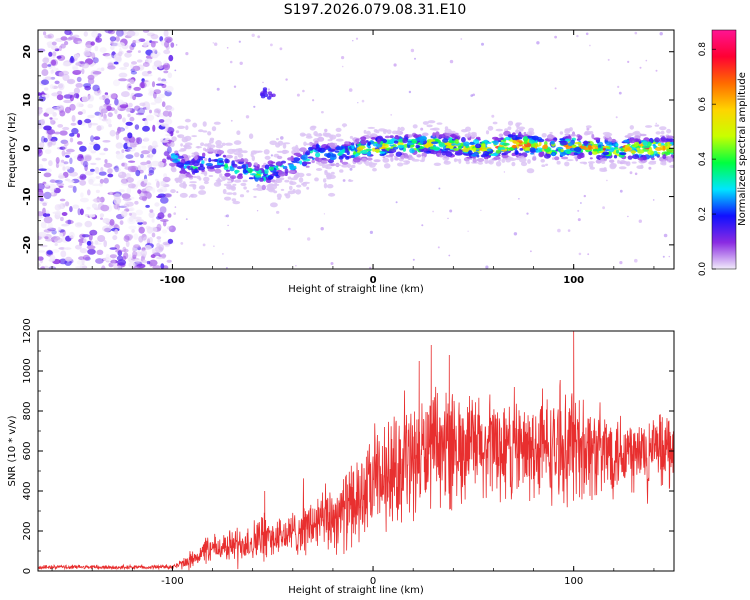 This screenshot has height=600, width=750. I want to click on spectrogram-y-tick-label: 20, so click(27, 52).